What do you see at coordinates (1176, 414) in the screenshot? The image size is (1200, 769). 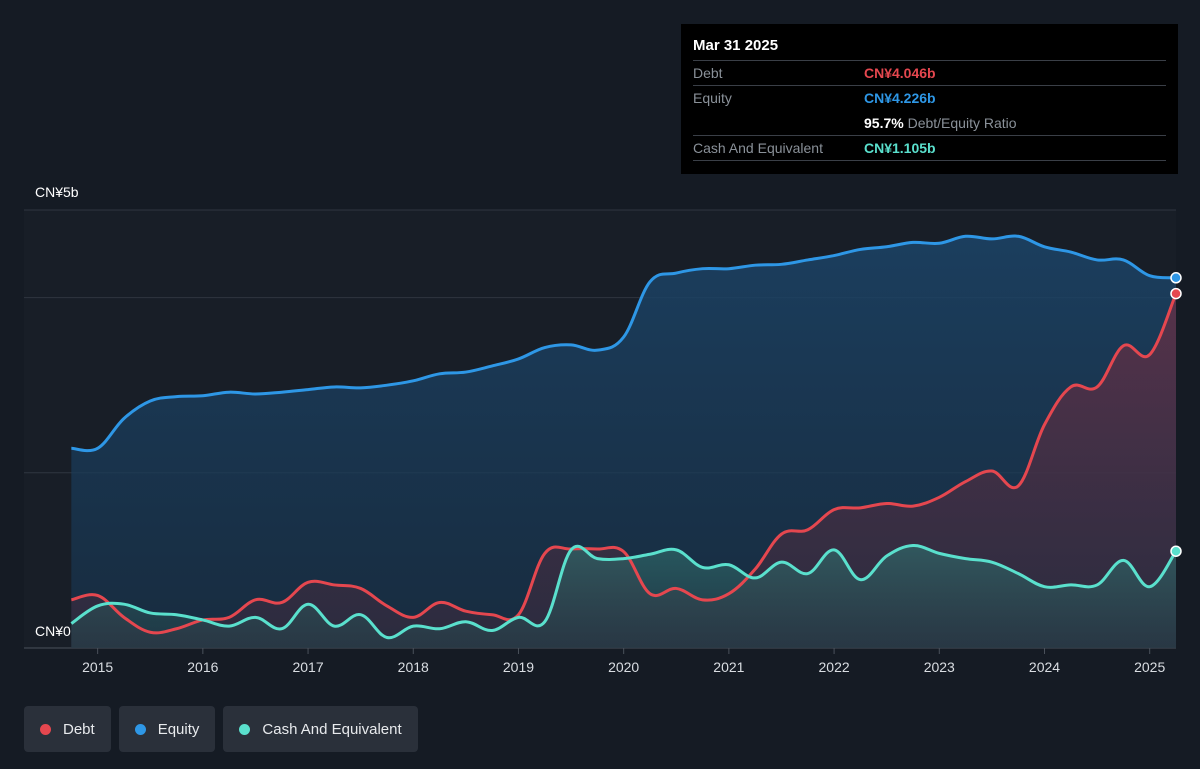 I see `series-endpoints` at bounding box center [1176, 414].